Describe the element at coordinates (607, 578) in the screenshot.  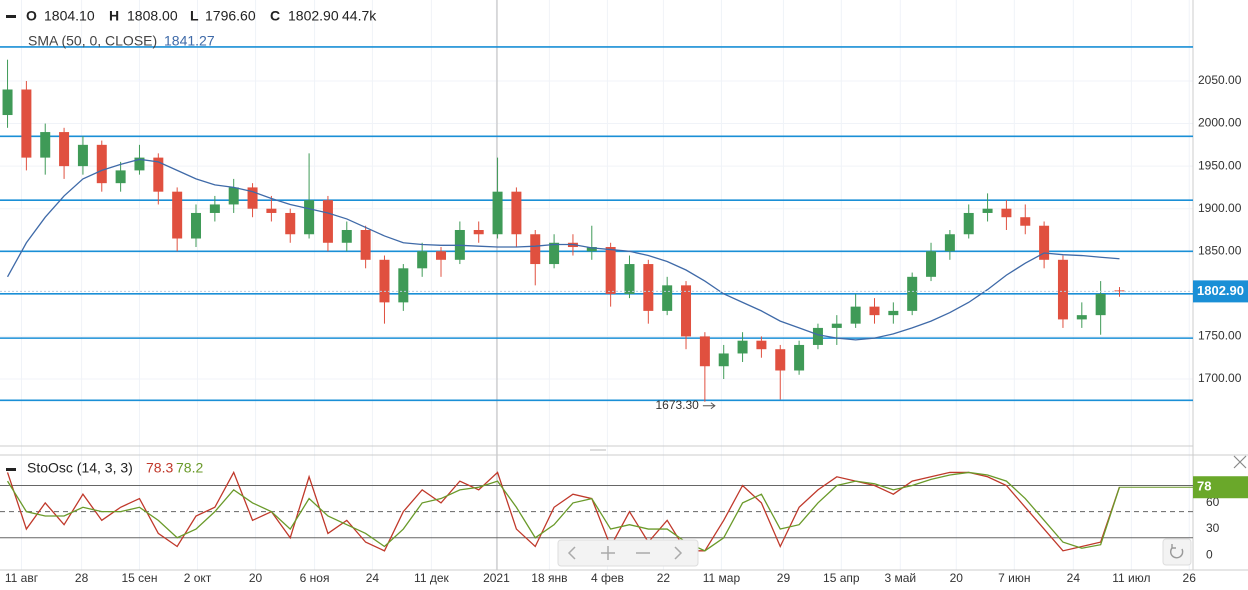
I see `x-tick-label: 4 фев` at that location.